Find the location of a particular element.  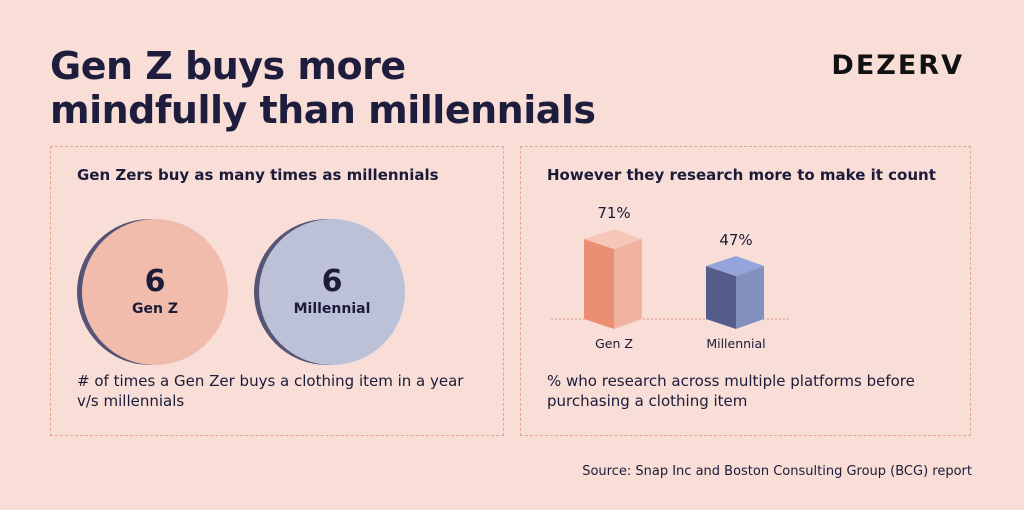

gen-z-bar-side is located at coordinates (628, 284).